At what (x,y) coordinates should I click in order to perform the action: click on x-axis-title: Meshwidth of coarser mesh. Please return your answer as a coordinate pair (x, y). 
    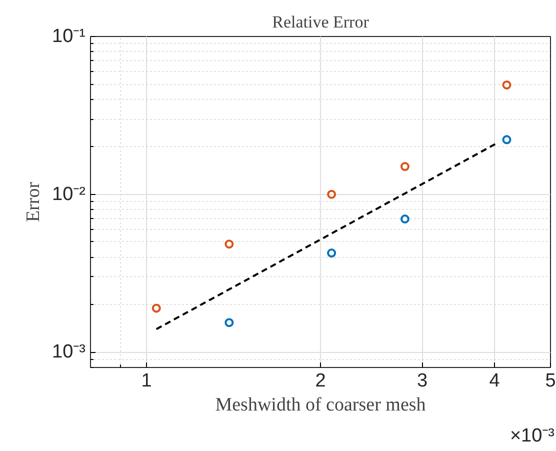
    Looking at the image, I should click on (320, 405).